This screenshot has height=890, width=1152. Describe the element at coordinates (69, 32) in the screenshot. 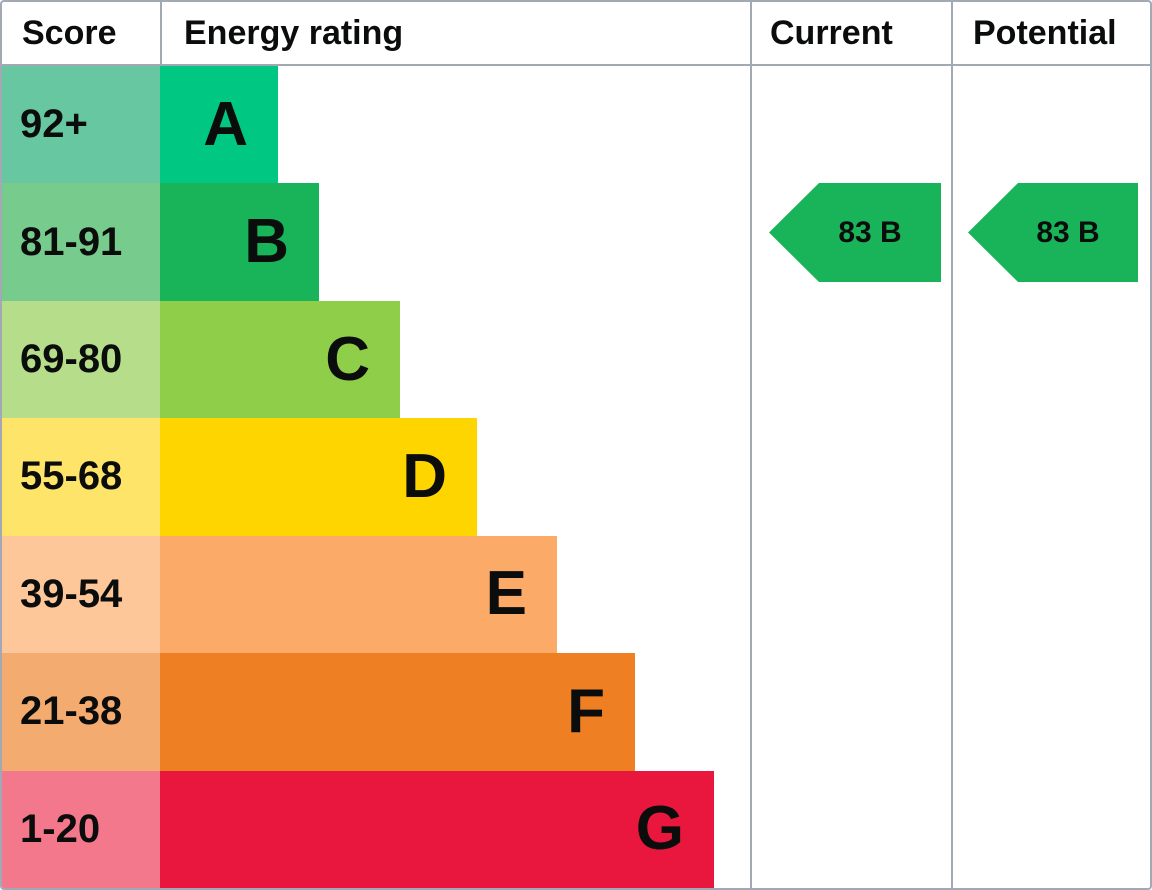

I see `header-score: Score` at that location.